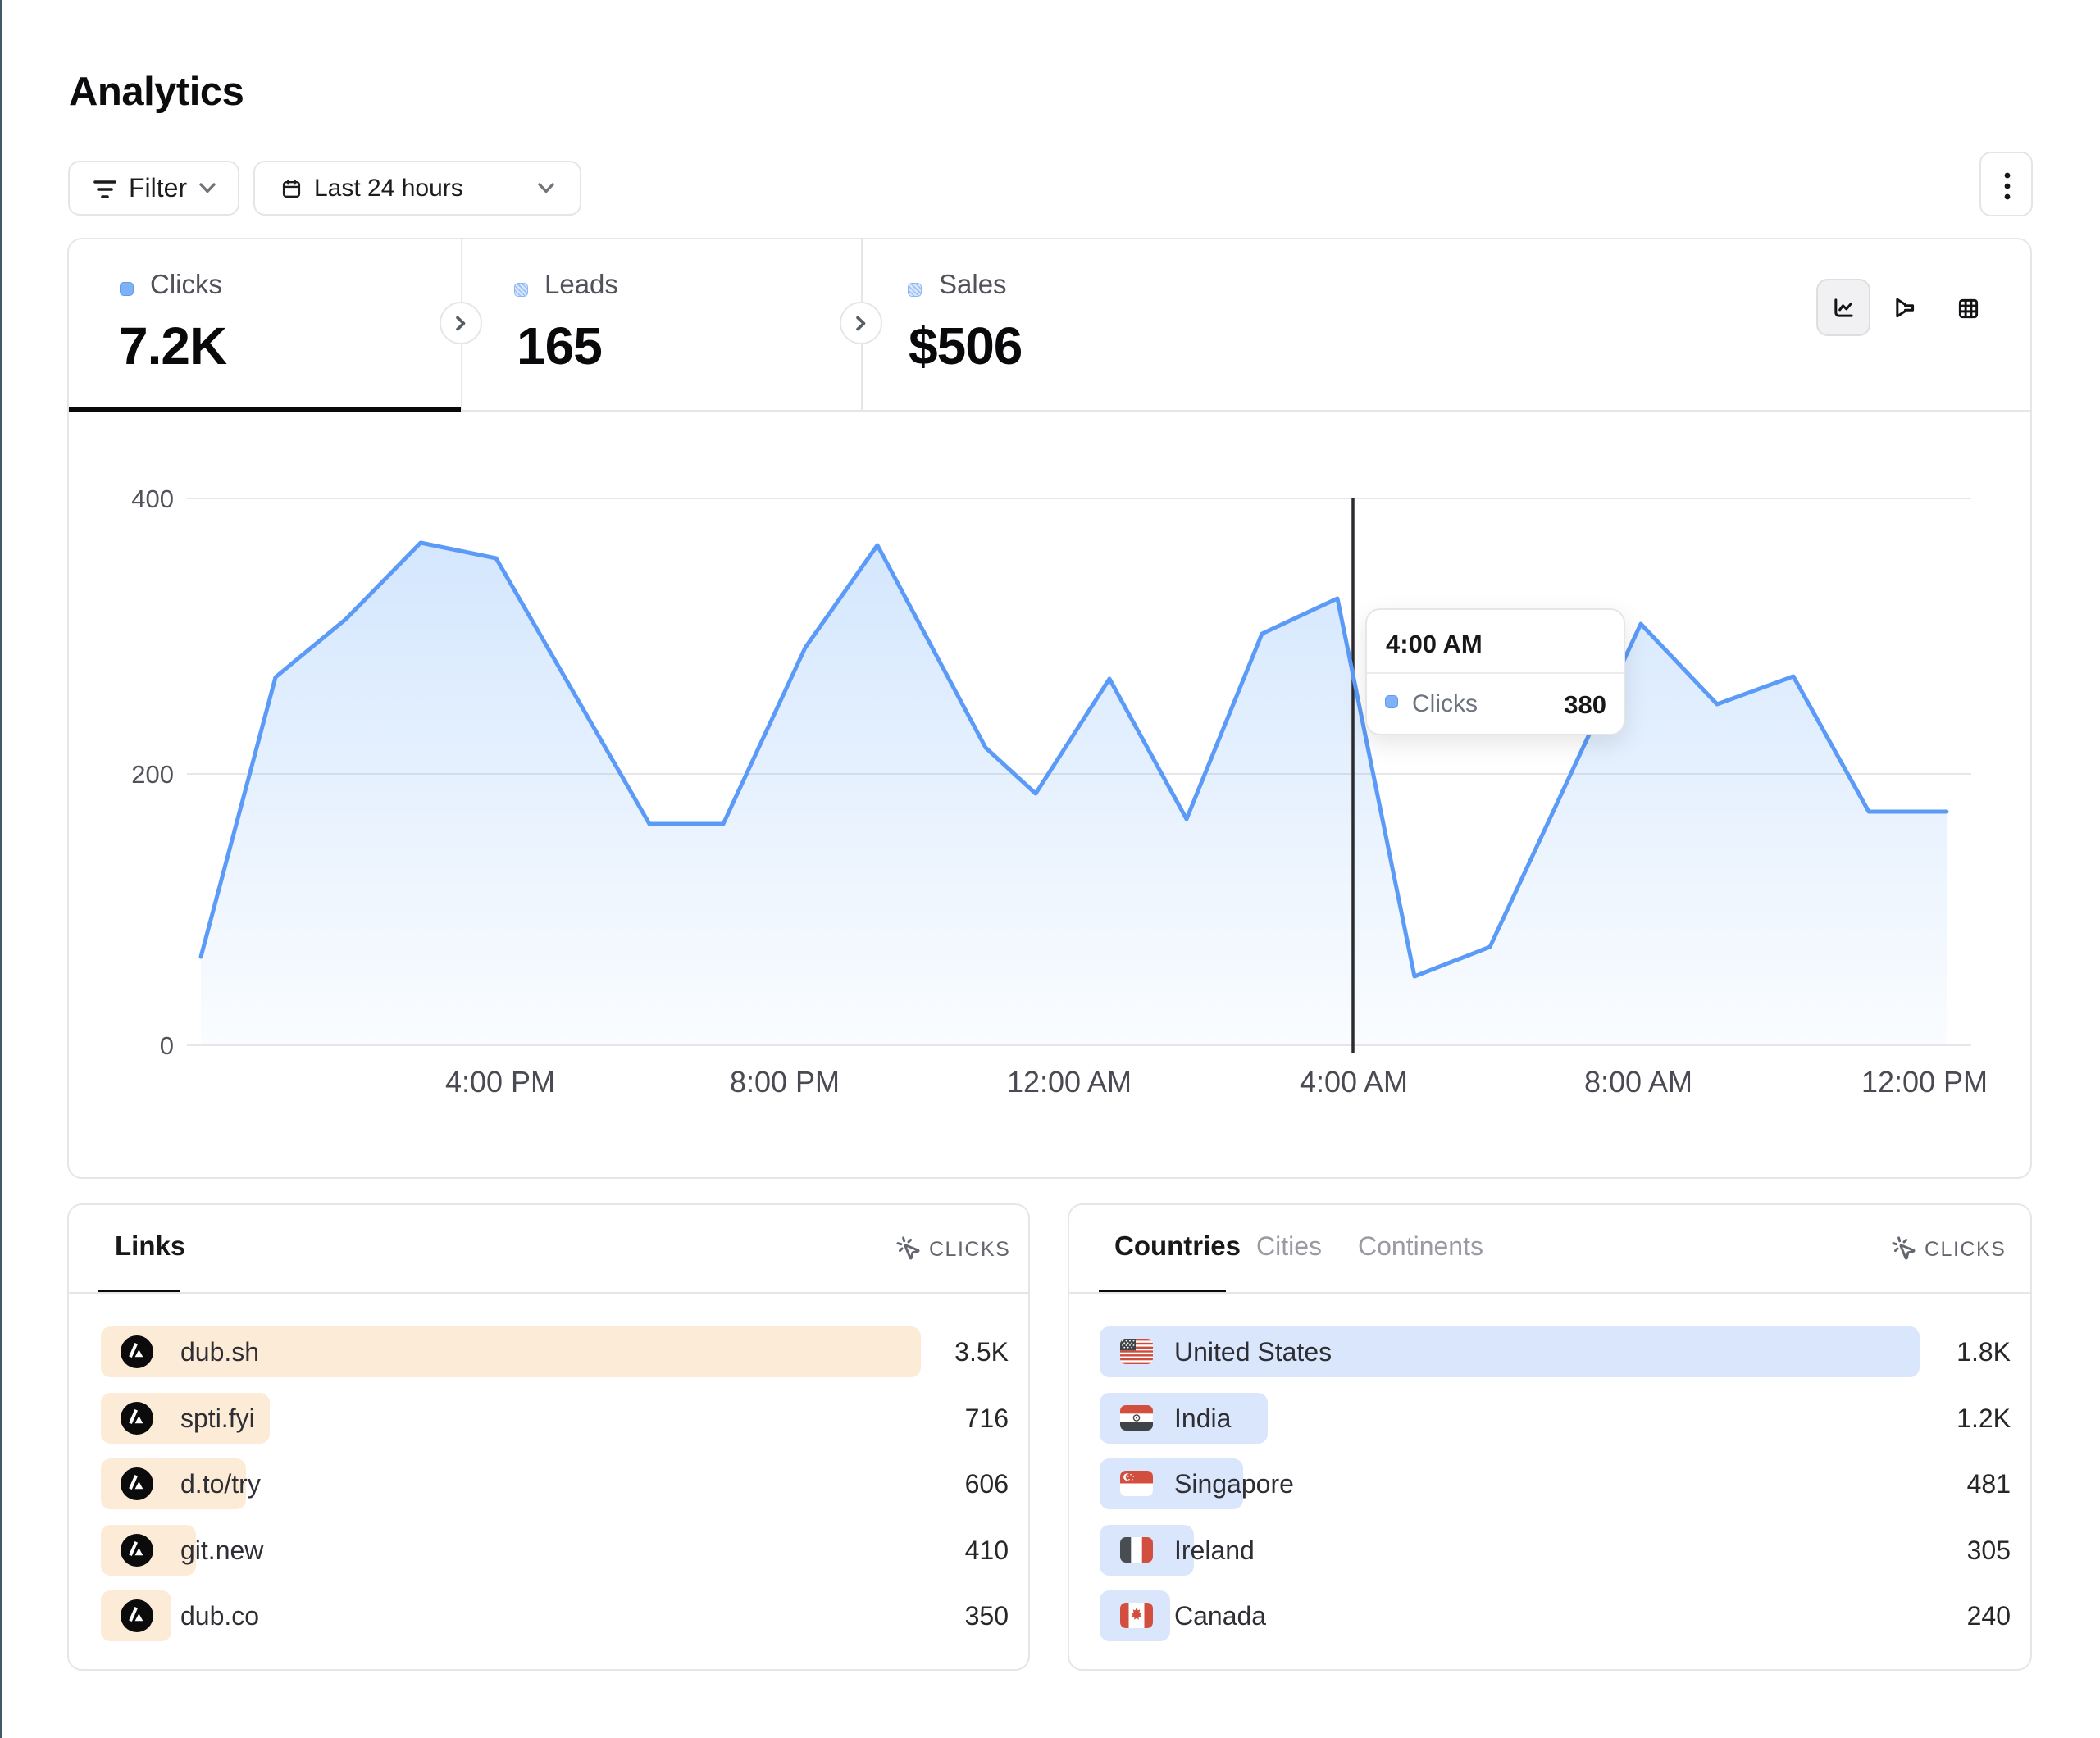 The image size is (2100, 1738). I want to click on svg-text: 400, so click(152, 499).